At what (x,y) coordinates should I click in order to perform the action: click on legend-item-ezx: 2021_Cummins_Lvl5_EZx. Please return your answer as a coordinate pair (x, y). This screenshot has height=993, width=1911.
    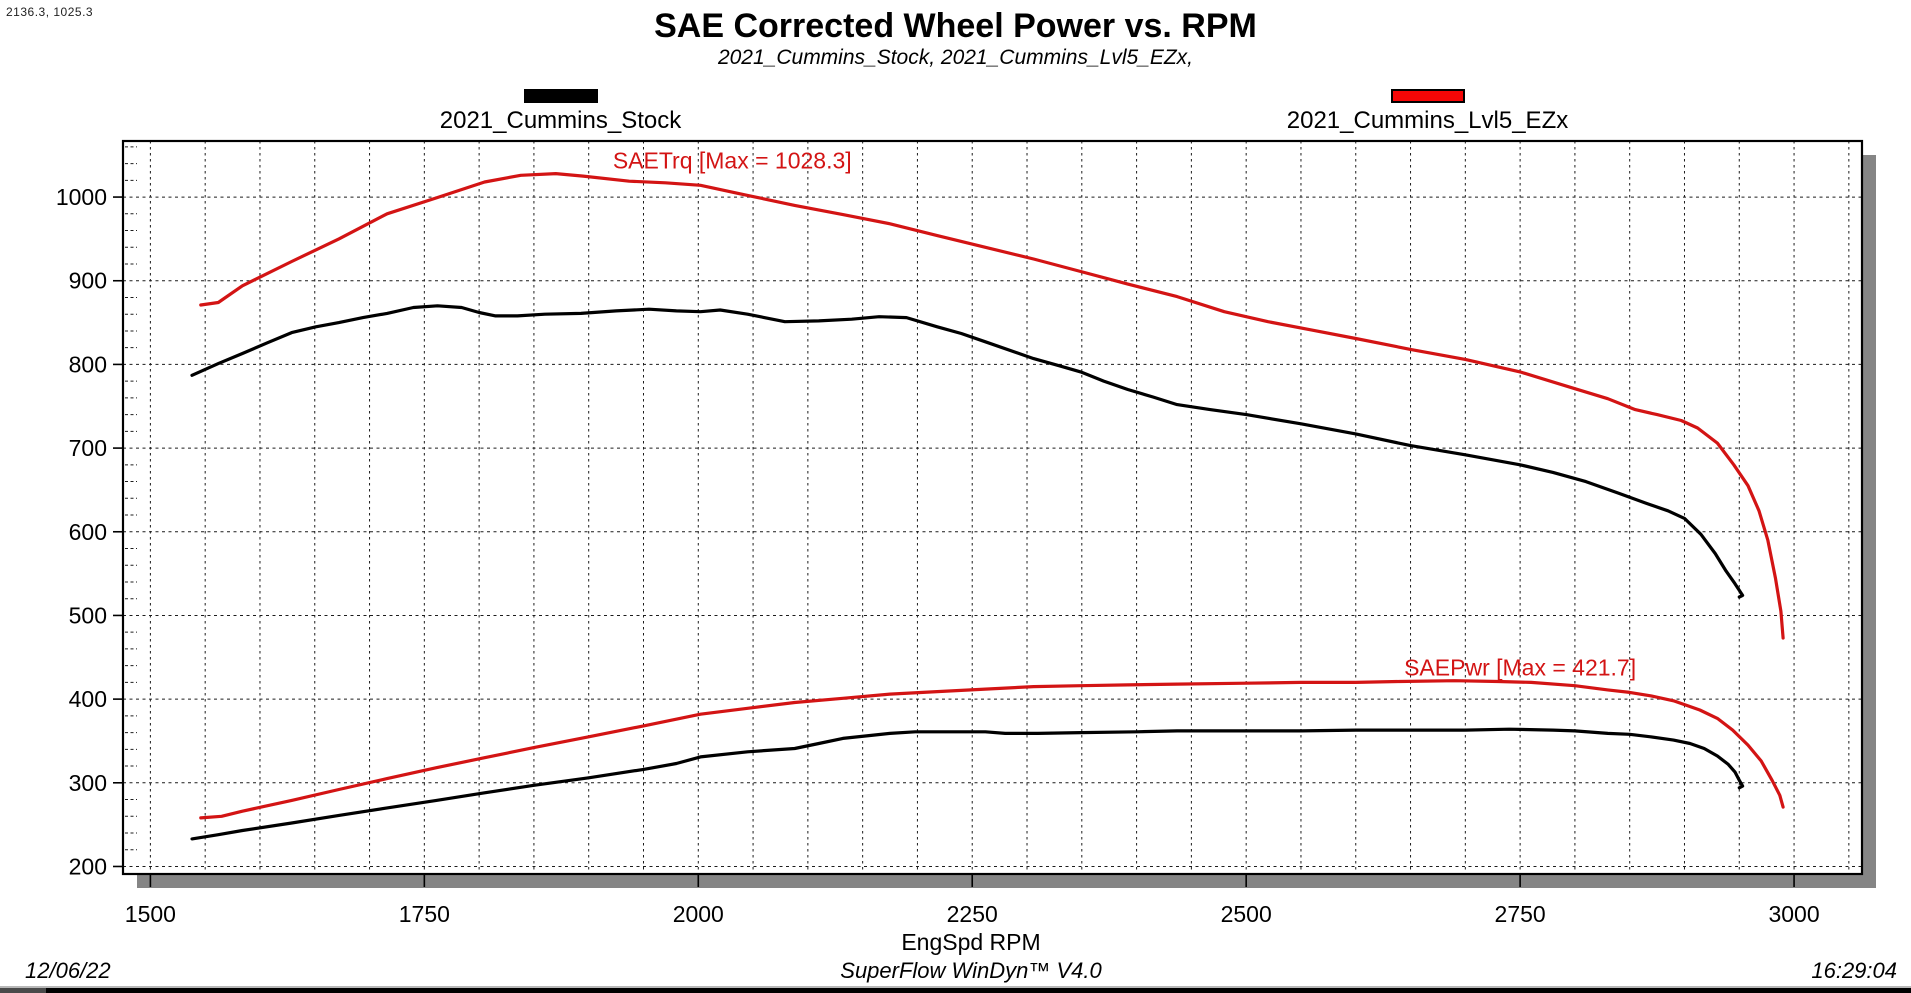
    Looking at the image, I should click on (1427, 112).